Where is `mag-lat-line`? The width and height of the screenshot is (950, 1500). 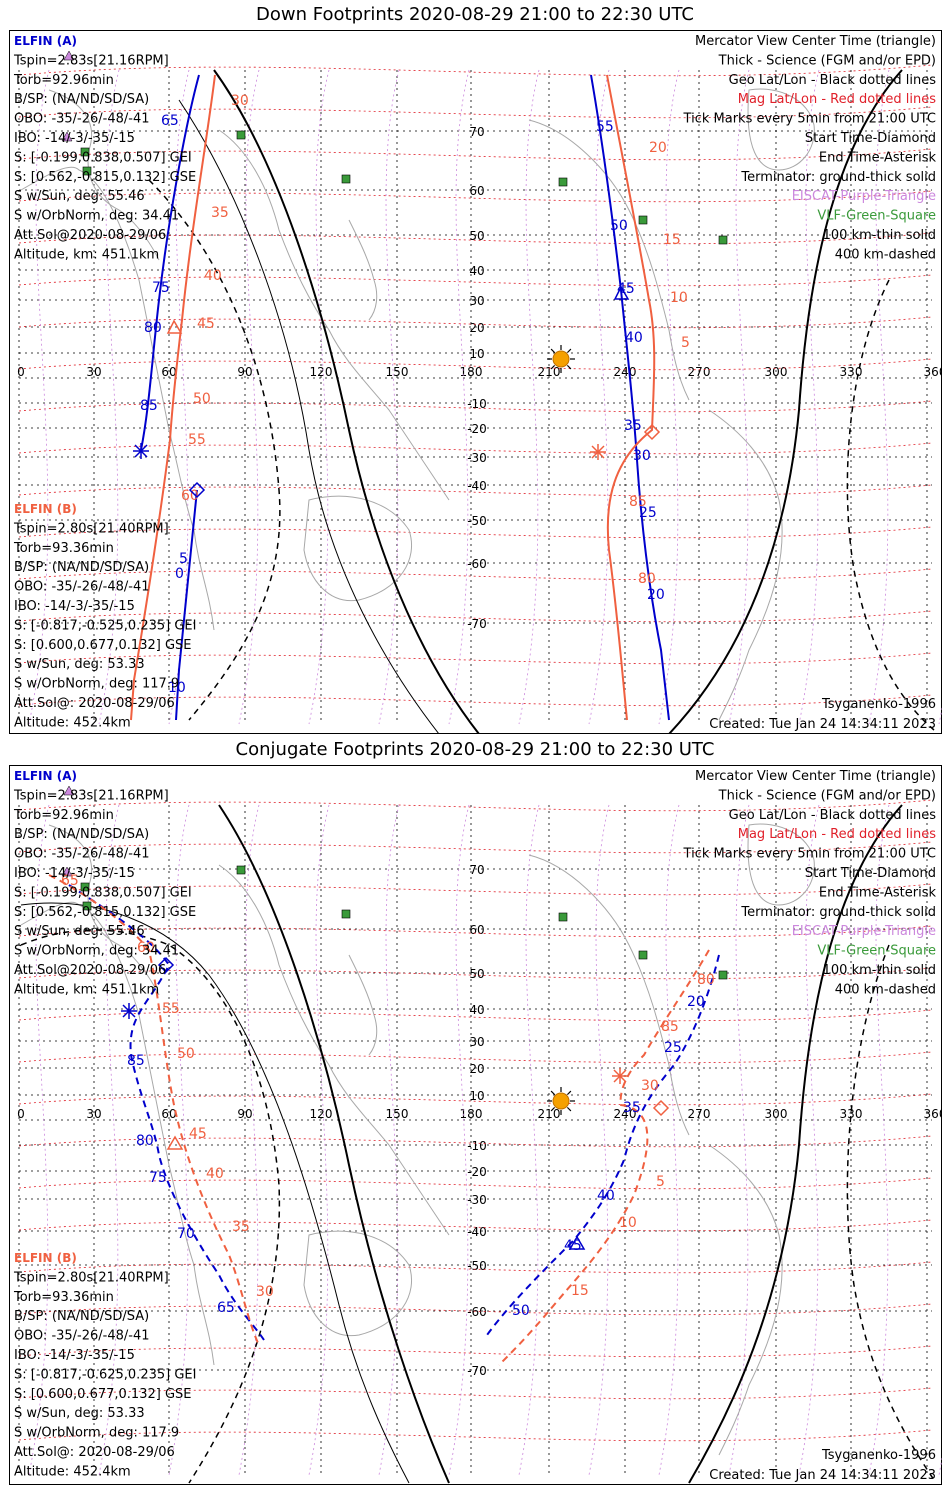 mag-lat-line is located at coordinates (475, 1351).